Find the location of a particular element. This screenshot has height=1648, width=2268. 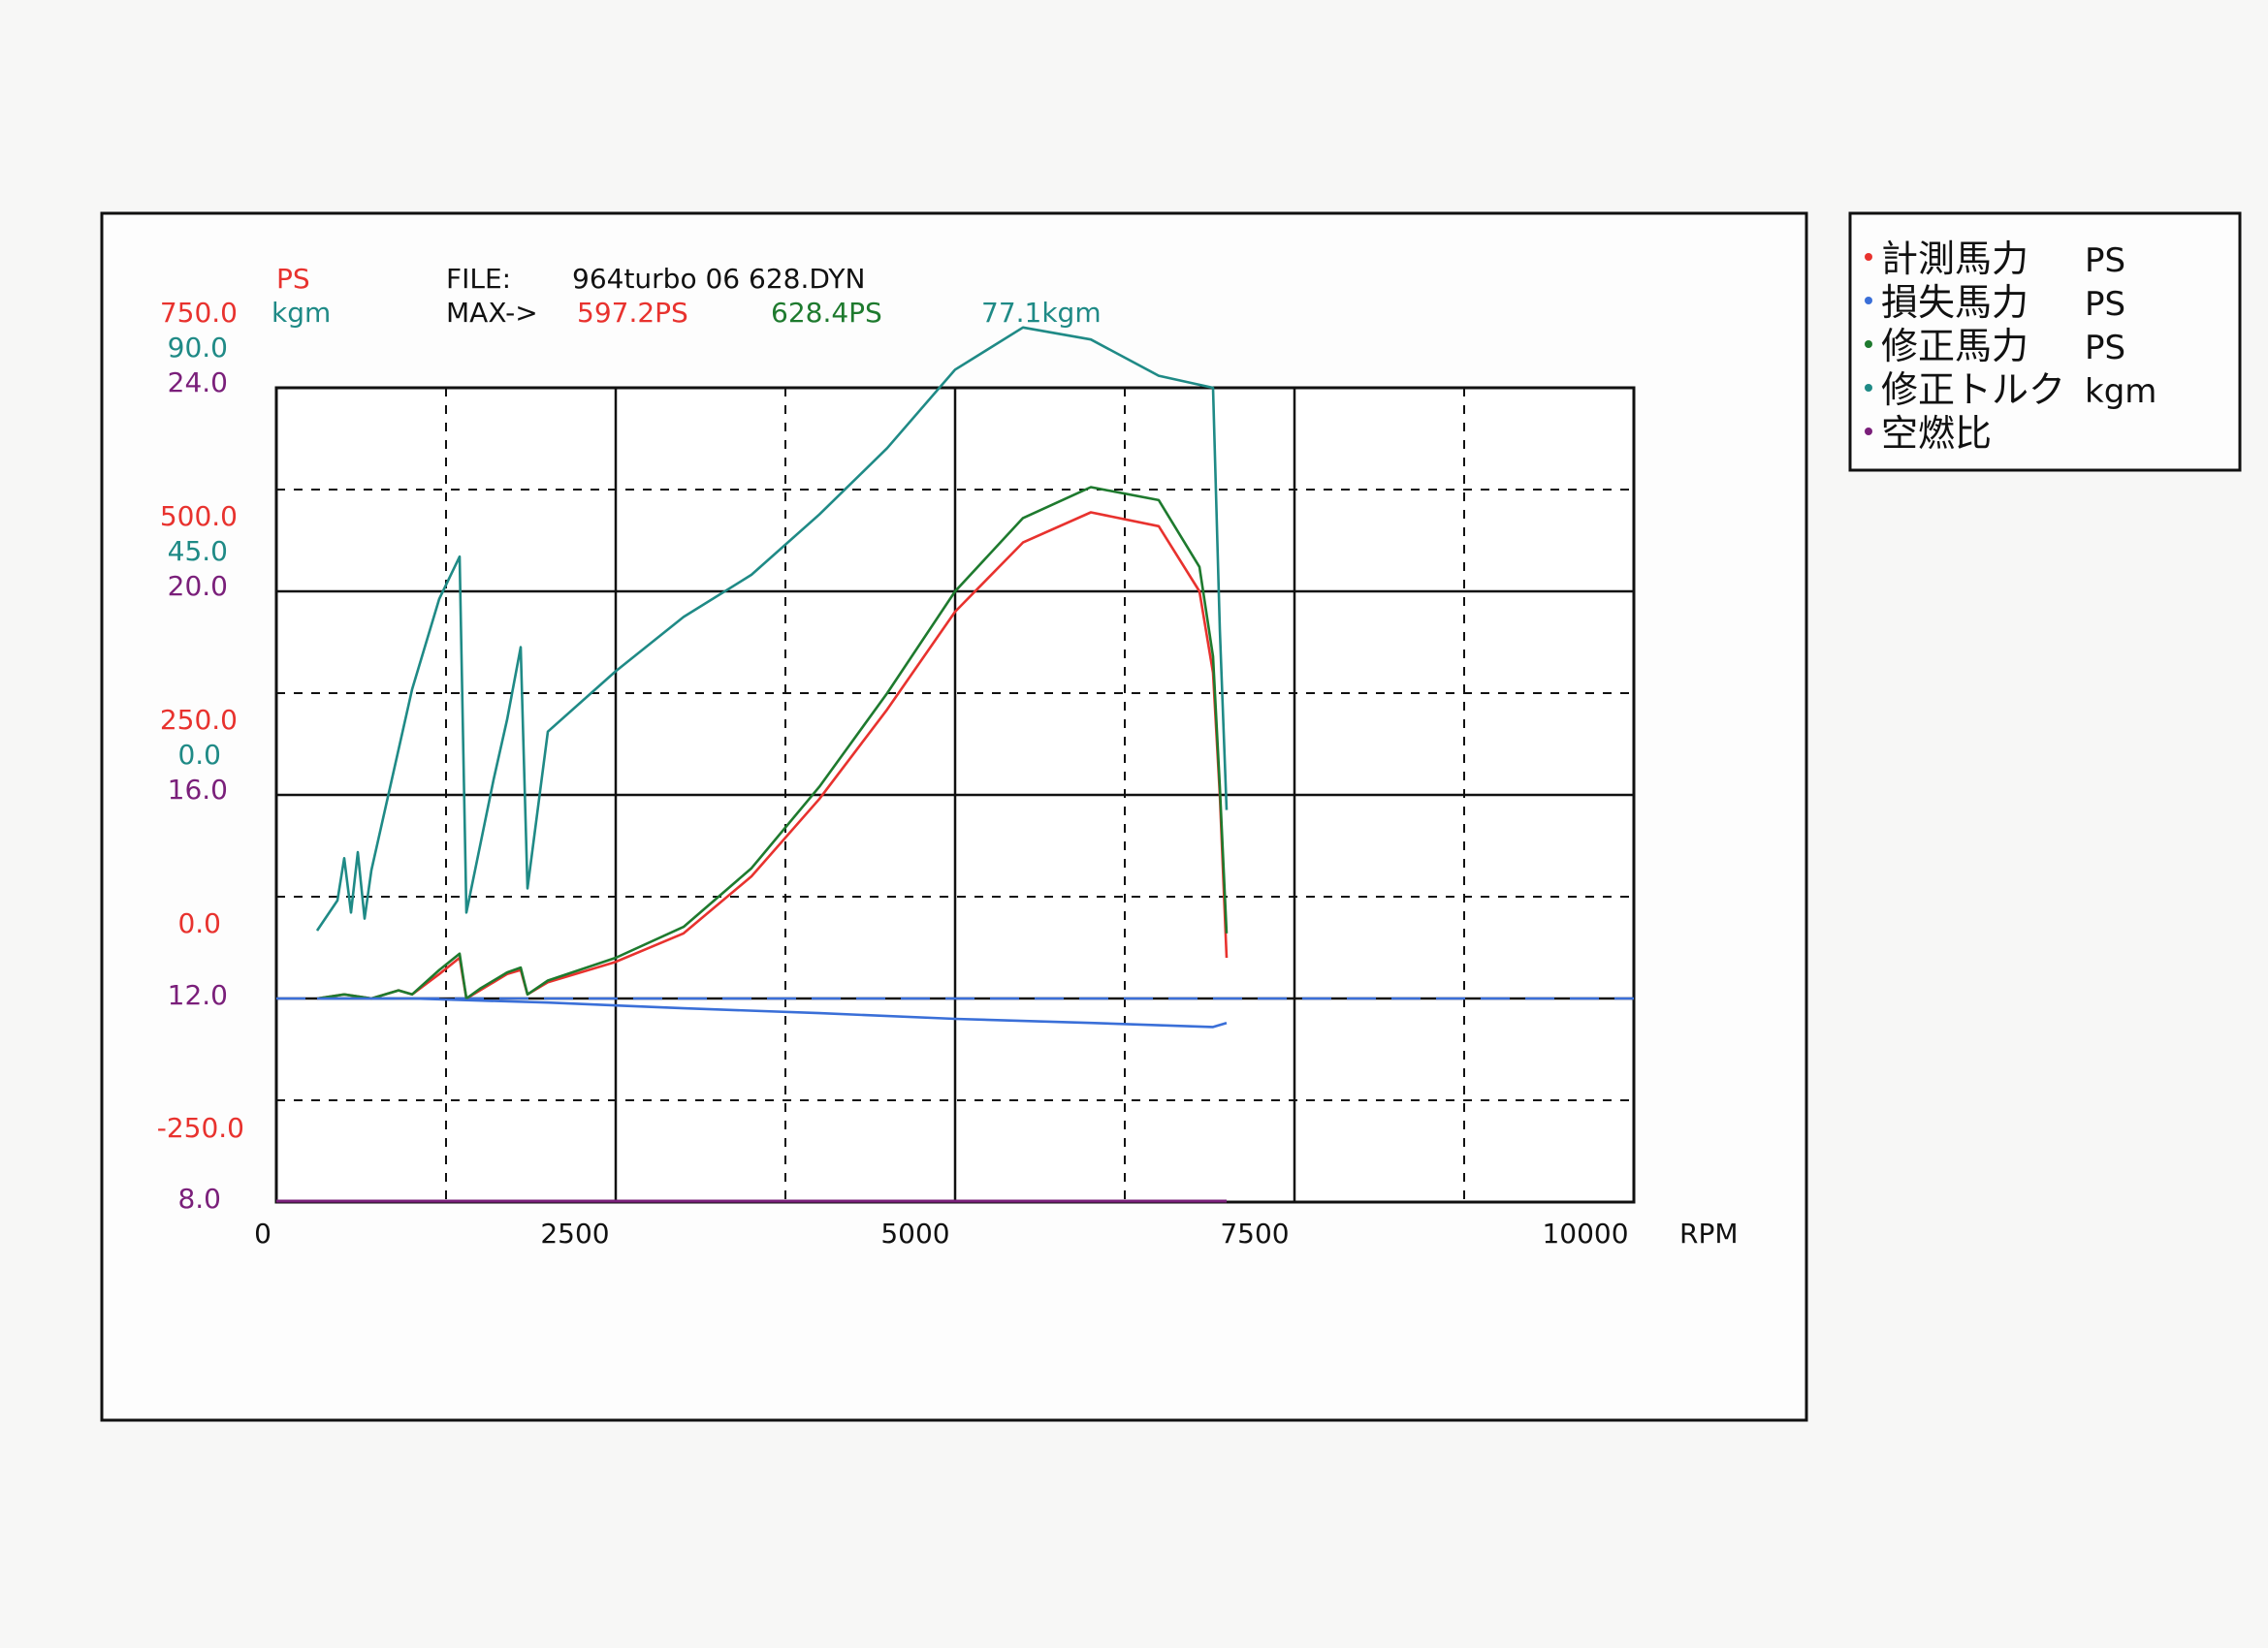

file-name: 964turbo 06 628.DYN is located at coordinates (718, 279).